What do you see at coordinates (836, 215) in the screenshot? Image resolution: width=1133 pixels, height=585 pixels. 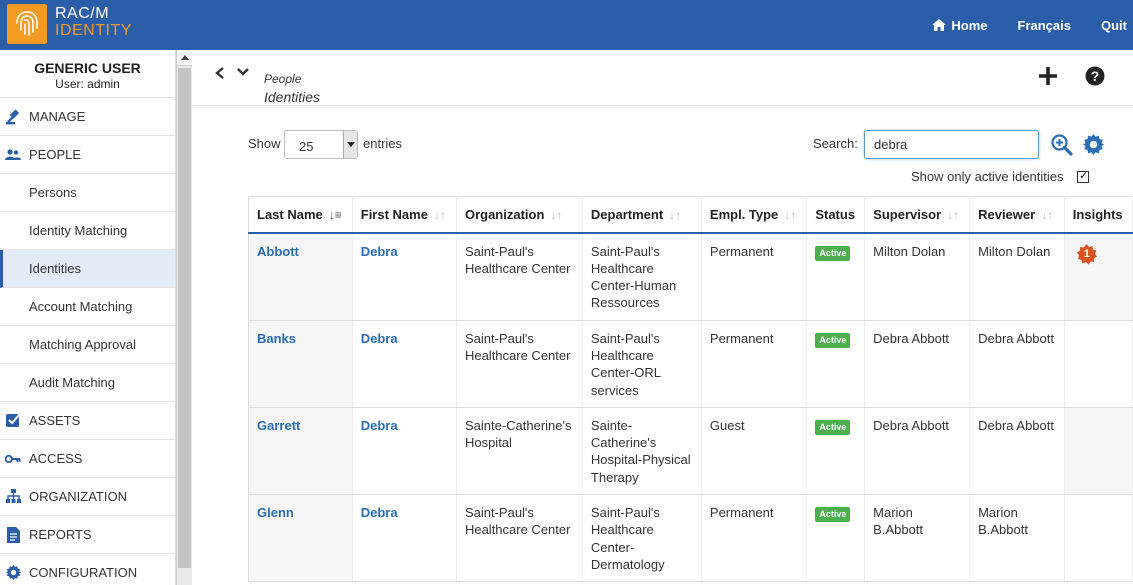 I see `column-header-status: Status` at bounding box center [836, 215].